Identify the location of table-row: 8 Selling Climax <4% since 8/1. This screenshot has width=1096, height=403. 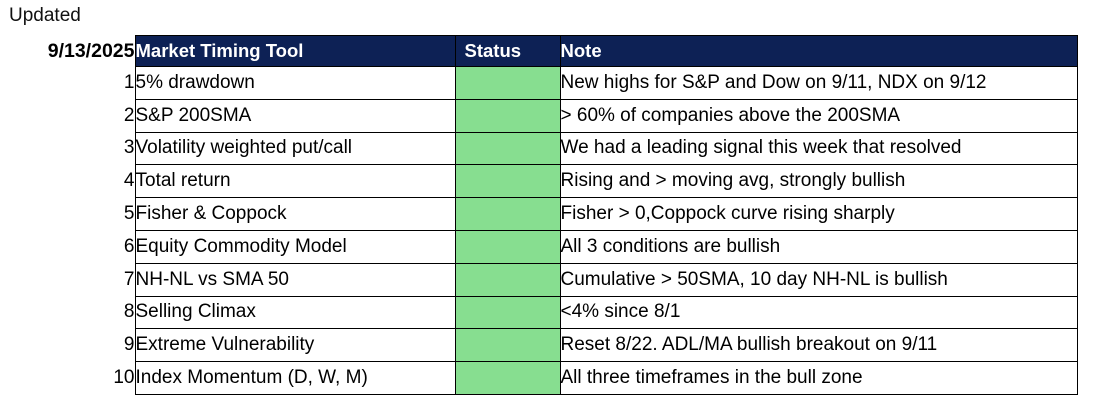
(539, 312).